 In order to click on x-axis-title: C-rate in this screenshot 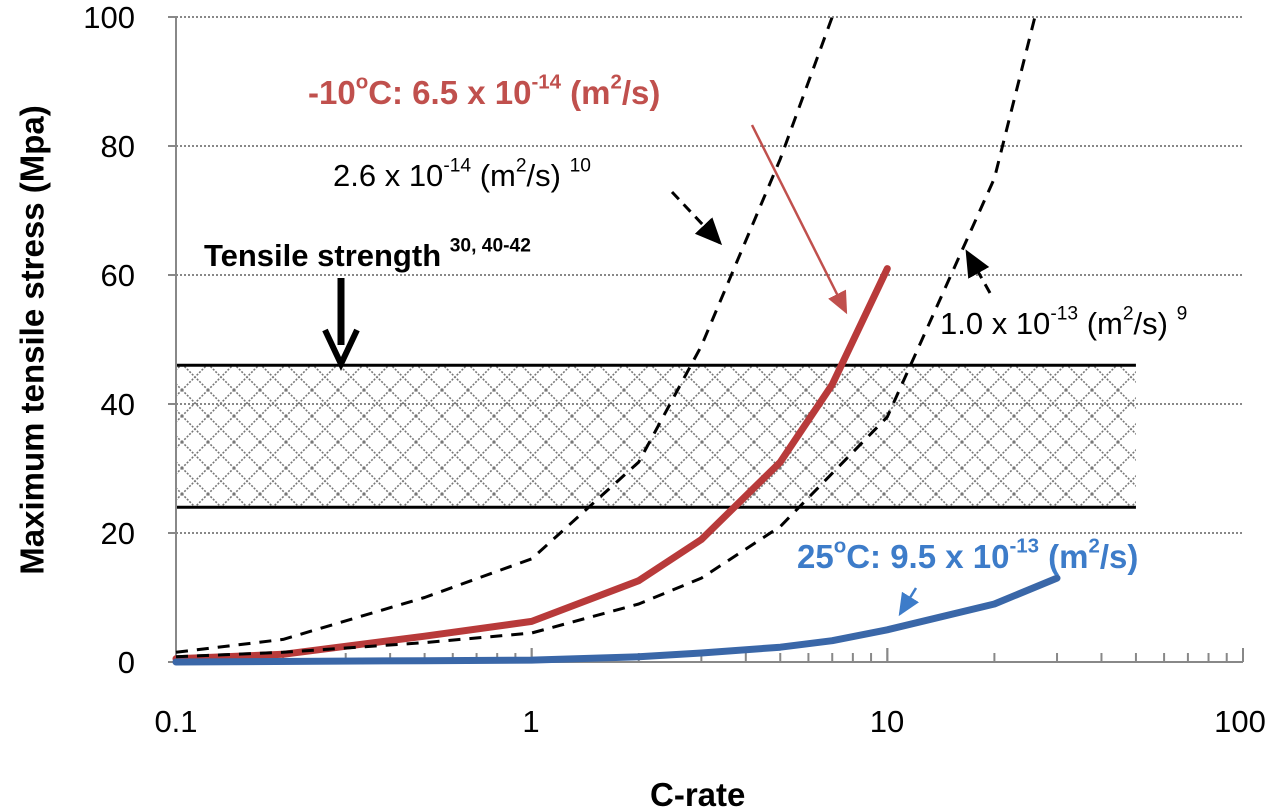, I will do `click(698, 793)`.